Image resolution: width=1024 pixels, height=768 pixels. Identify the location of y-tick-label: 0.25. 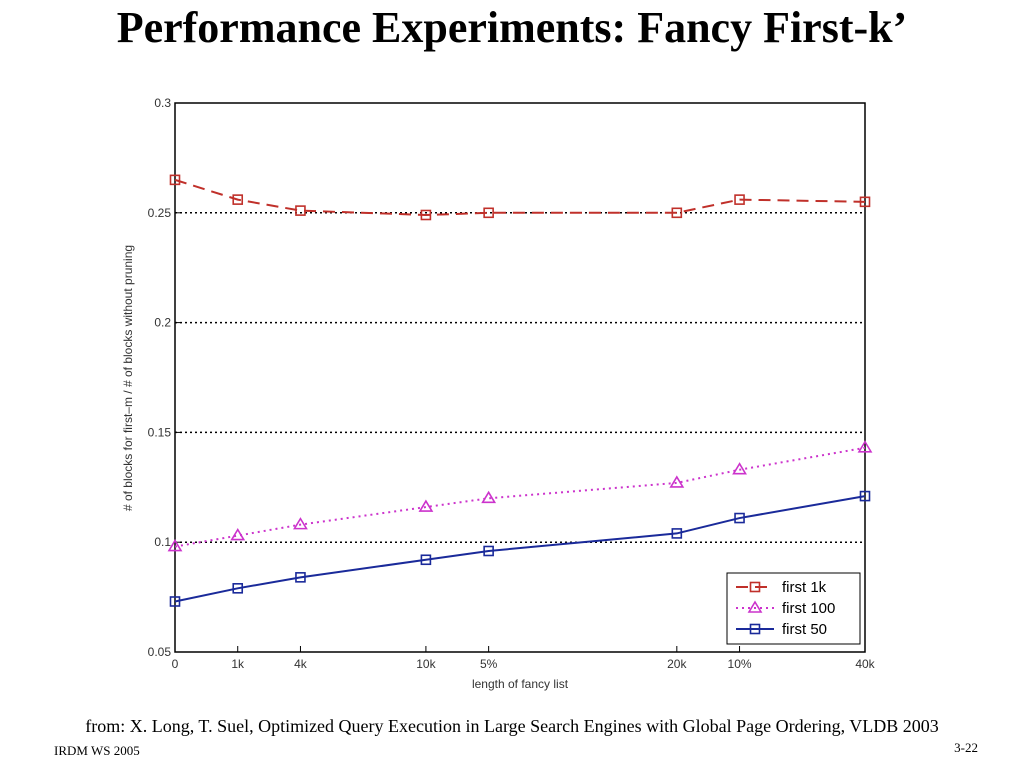
(160, 213).